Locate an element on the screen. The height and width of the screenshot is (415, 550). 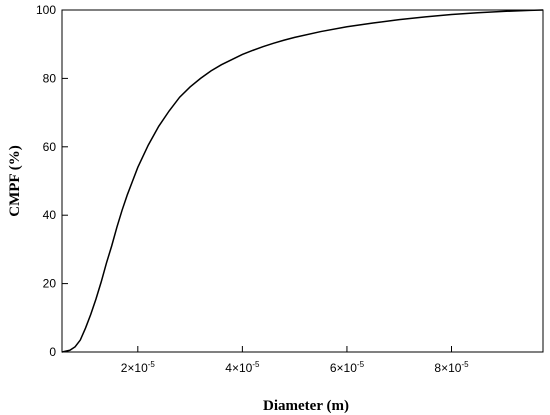
y-tick-label: 60 is located at coordinates (50, 147).